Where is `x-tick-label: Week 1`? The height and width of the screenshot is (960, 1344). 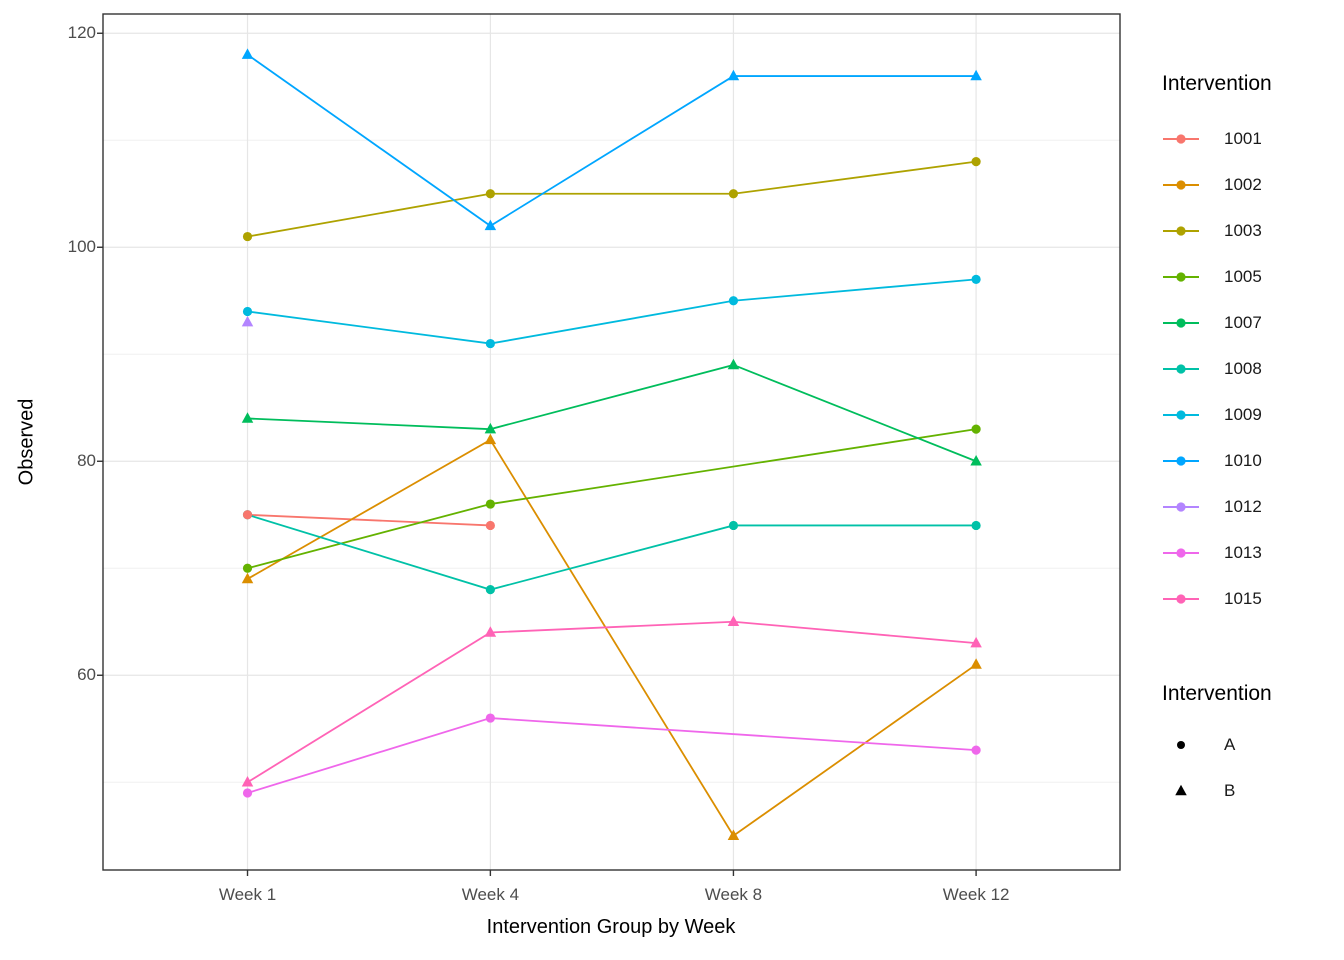 x-tick-label: Week 1 is located at coordinates (247, 894).